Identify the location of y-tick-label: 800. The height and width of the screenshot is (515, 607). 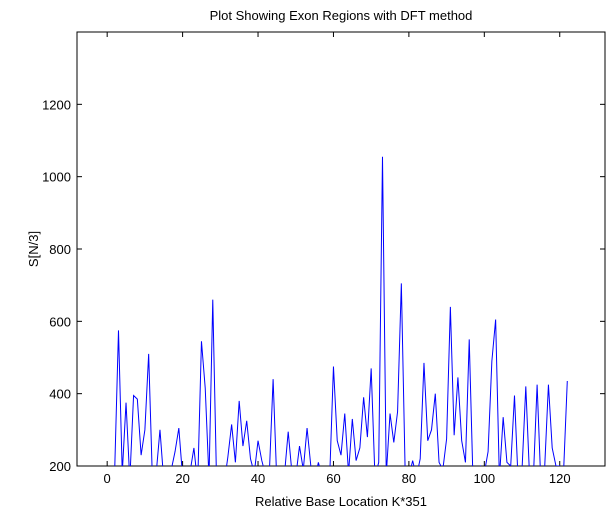
(60, 249).